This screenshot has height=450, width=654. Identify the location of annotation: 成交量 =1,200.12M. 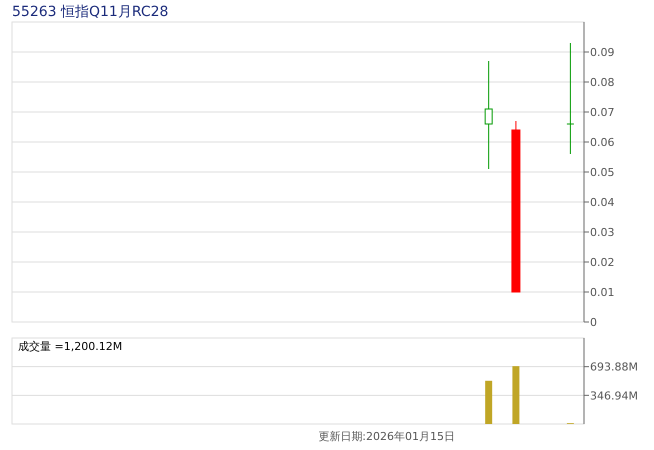
(70, 346).